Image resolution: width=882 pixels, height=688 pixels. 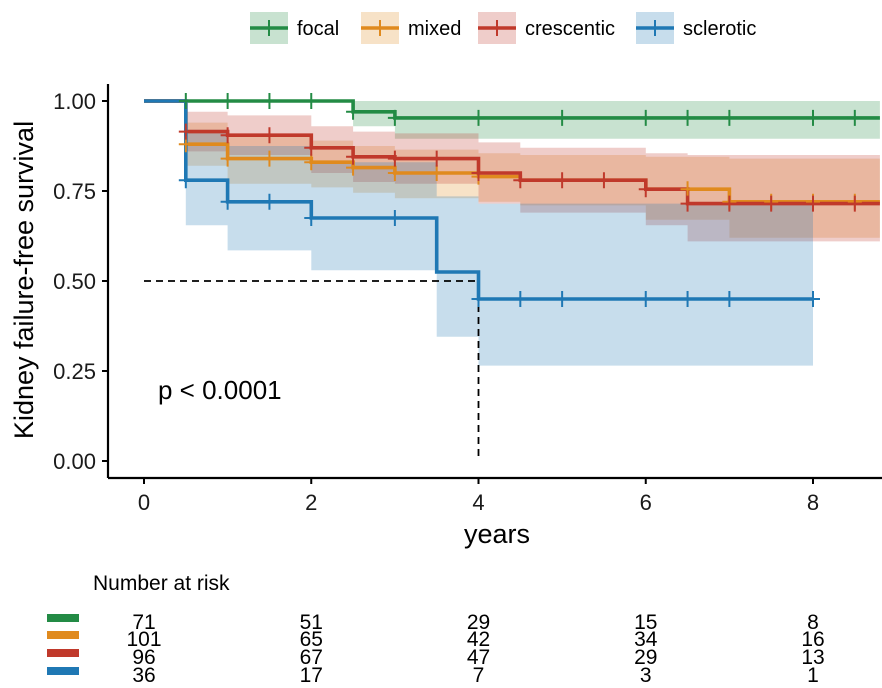 I want to click on risk-swatch-sclerotic, so click(x=63, y=671).